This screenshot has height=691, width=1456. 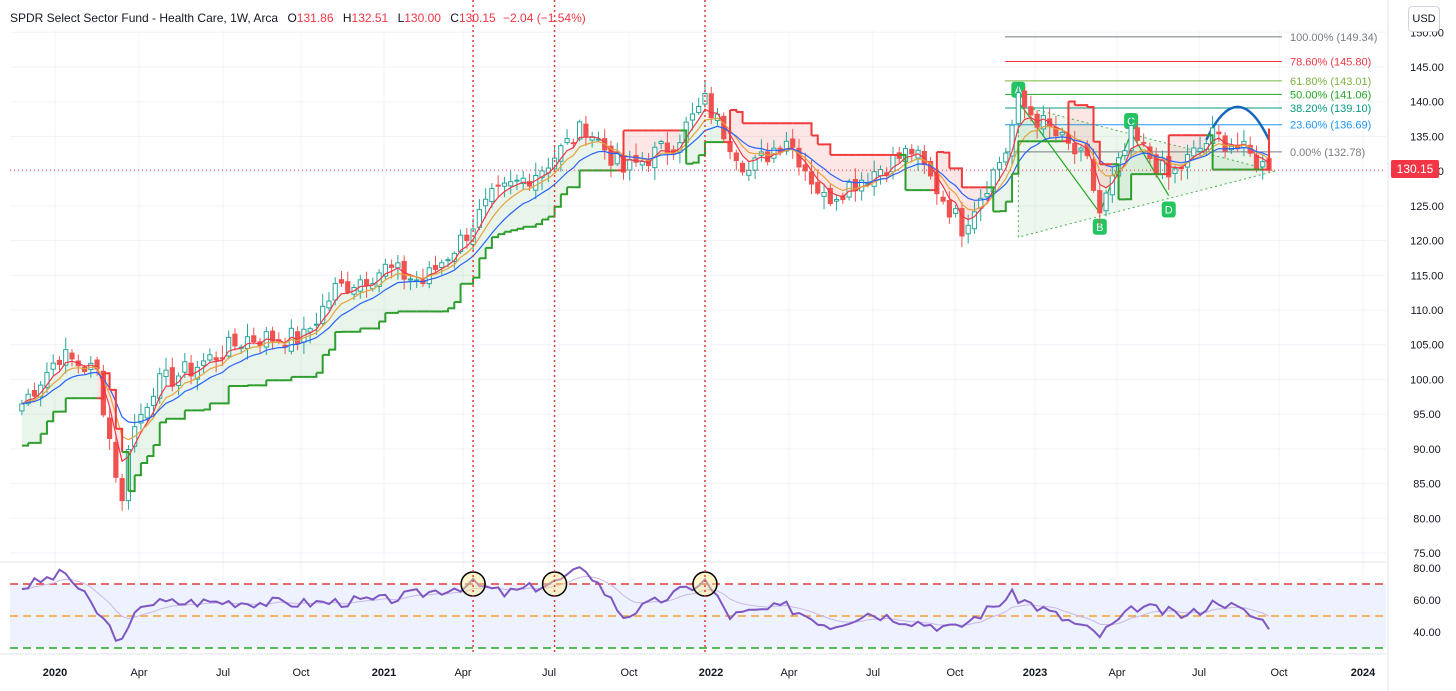 I want to click on time-tick-6: Jul, so click(x=549, y=673).